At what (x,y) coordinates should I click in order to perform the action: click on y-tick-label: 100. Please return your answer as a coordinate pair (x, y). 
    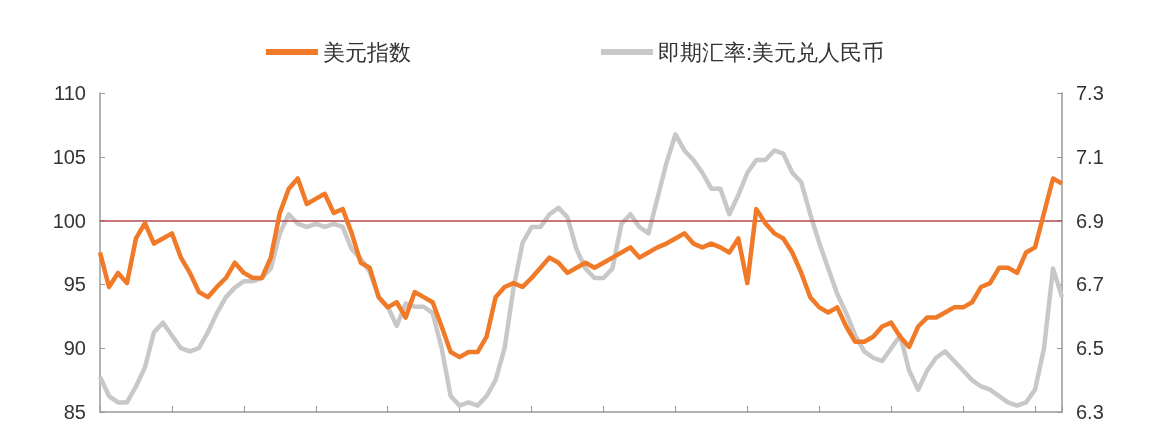
    Looking at the image, I should click on (69, 220).